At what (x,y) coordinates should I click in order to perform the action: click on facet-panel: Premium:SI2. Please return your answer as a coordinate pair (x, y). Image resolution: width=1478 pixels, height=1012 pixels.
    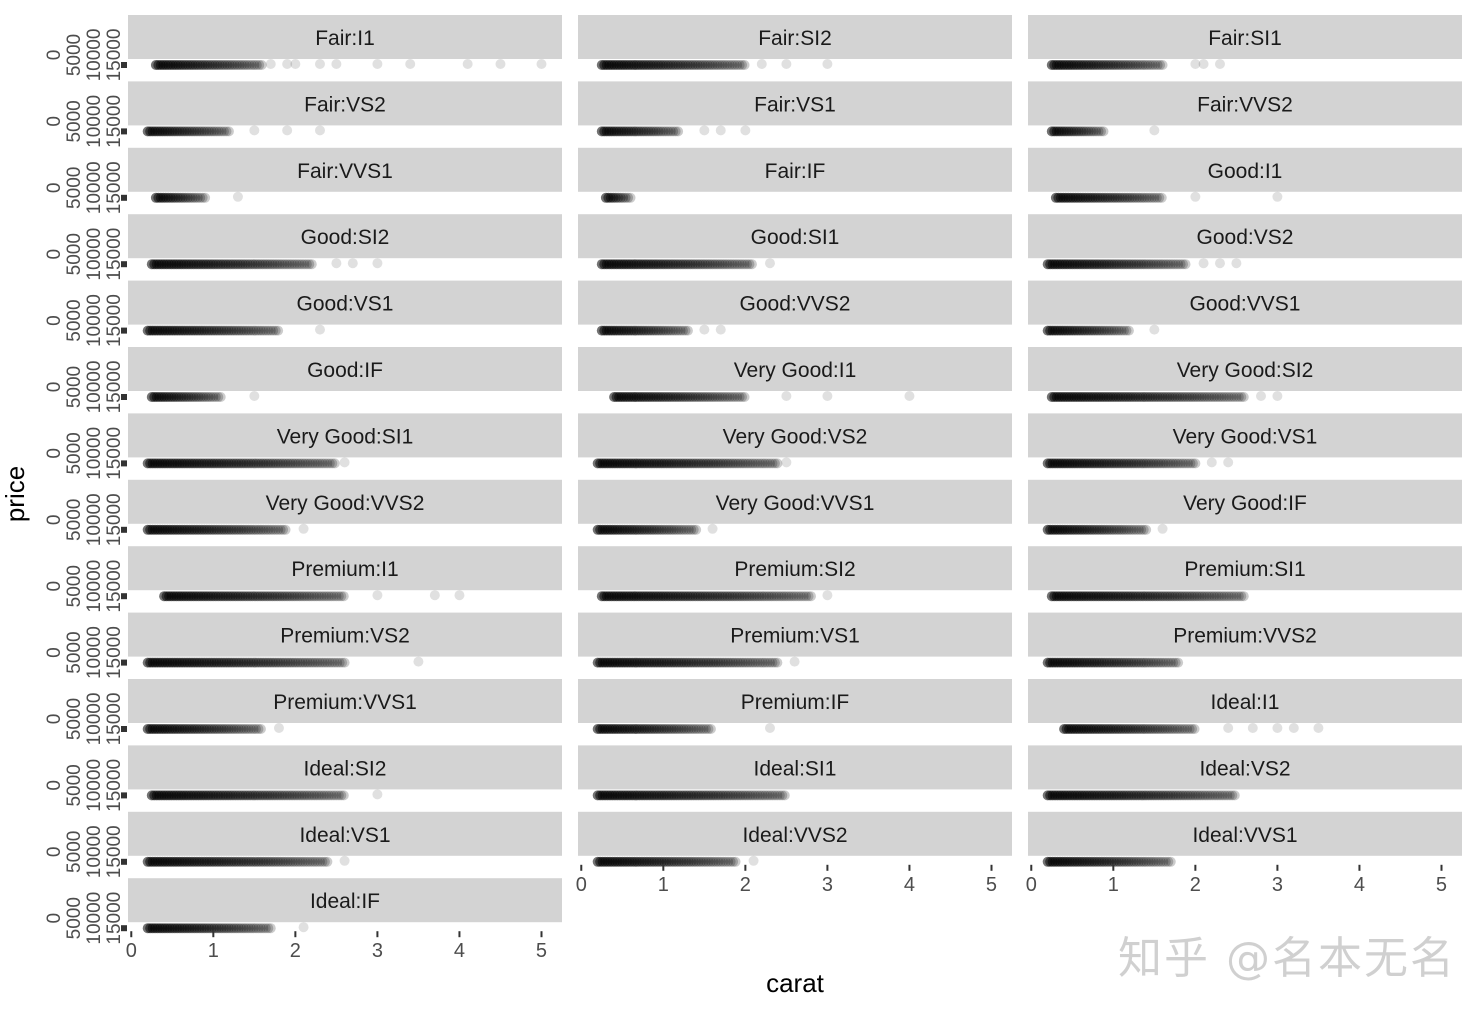
    Looking at the image, I should click on (795, 574).